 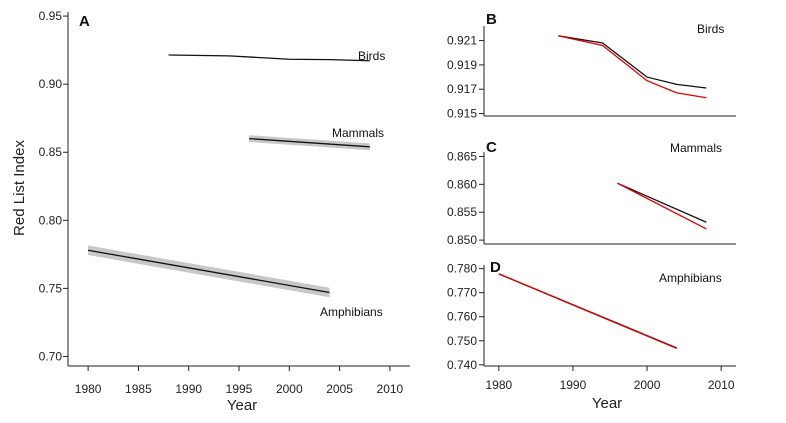 What do you see at coordinates (462, 212) in the screenshot?
I see `panel-c-y-tick-label: 0.855` at bounding box center [462, 212].